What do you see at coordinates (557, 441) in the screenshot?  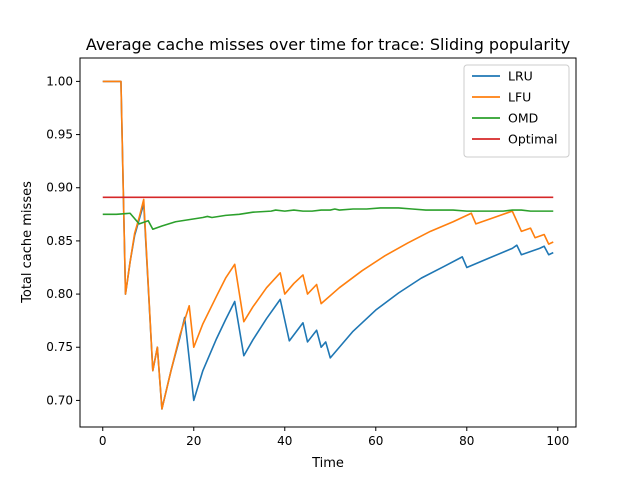 I see `x-tick-label: 100` at bounding box center [557, 441].